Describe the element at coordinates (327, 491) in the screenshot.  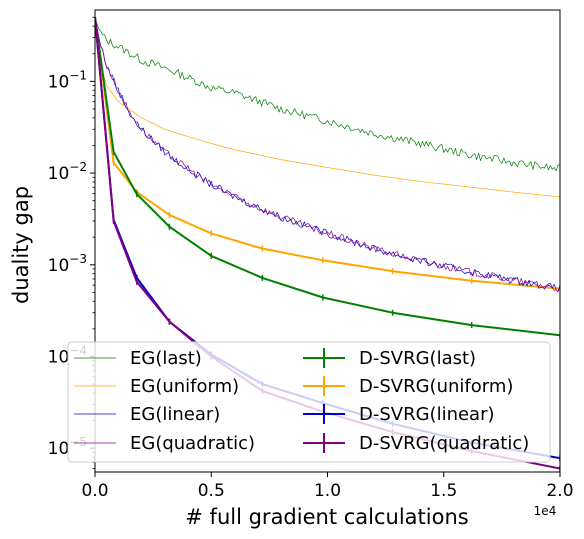
I see `x-tick-label: 1.0` at that location.